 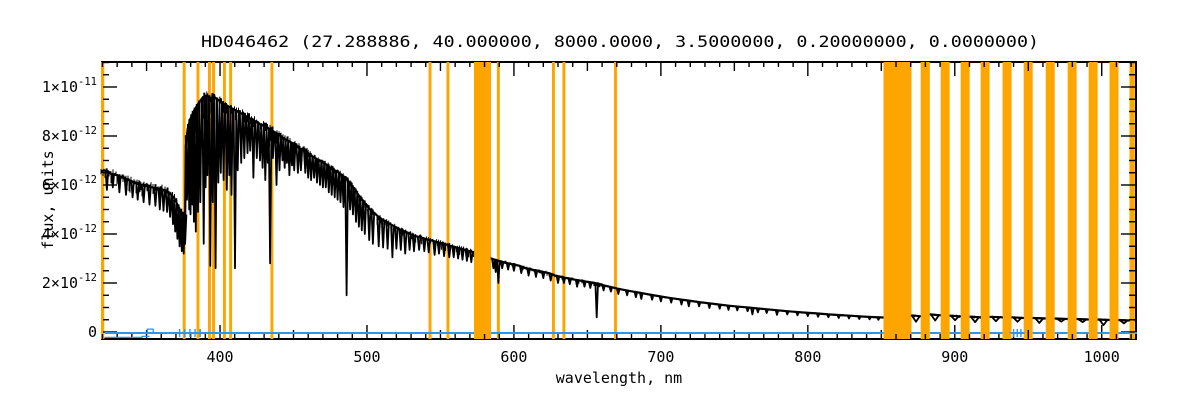 What do you see at coordinates (127, 337) in the screenshot?
I see `error-line-secondary` at bounding box center [127, 337].